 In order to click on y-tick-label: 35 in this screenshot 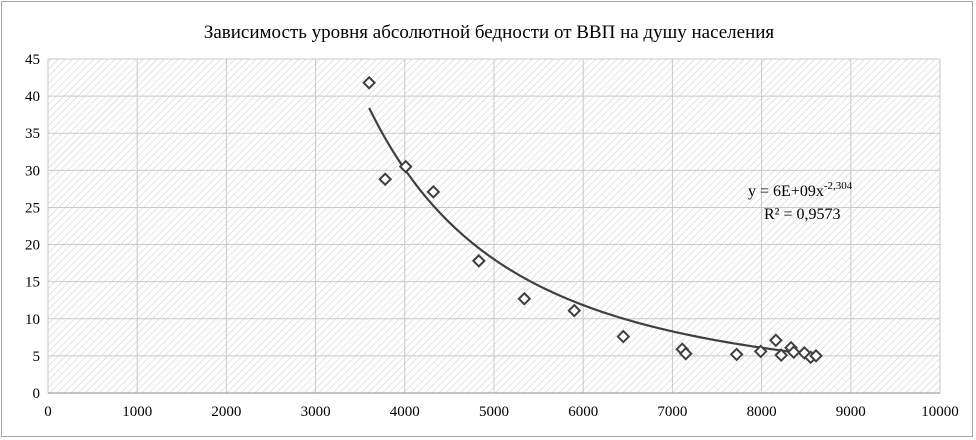, I will do `click(32, 134)`.